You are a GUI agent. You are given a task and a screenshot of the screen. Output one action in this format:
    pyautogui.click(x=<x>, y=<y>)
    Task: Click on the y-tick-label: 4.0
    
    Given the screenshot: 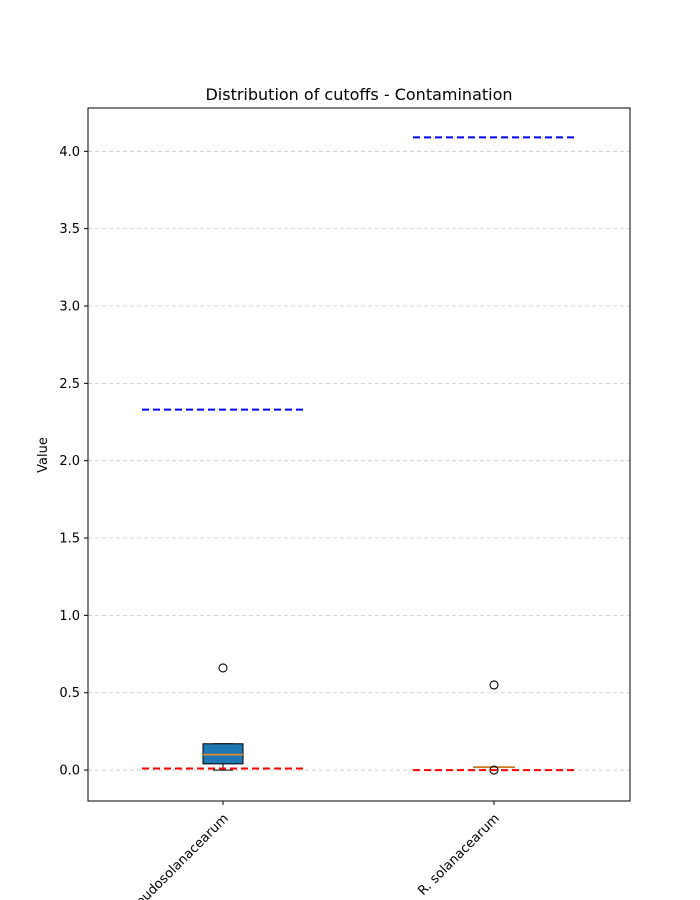 What is the action you would take?
    pyautogui.click(x=69, y=152)
    